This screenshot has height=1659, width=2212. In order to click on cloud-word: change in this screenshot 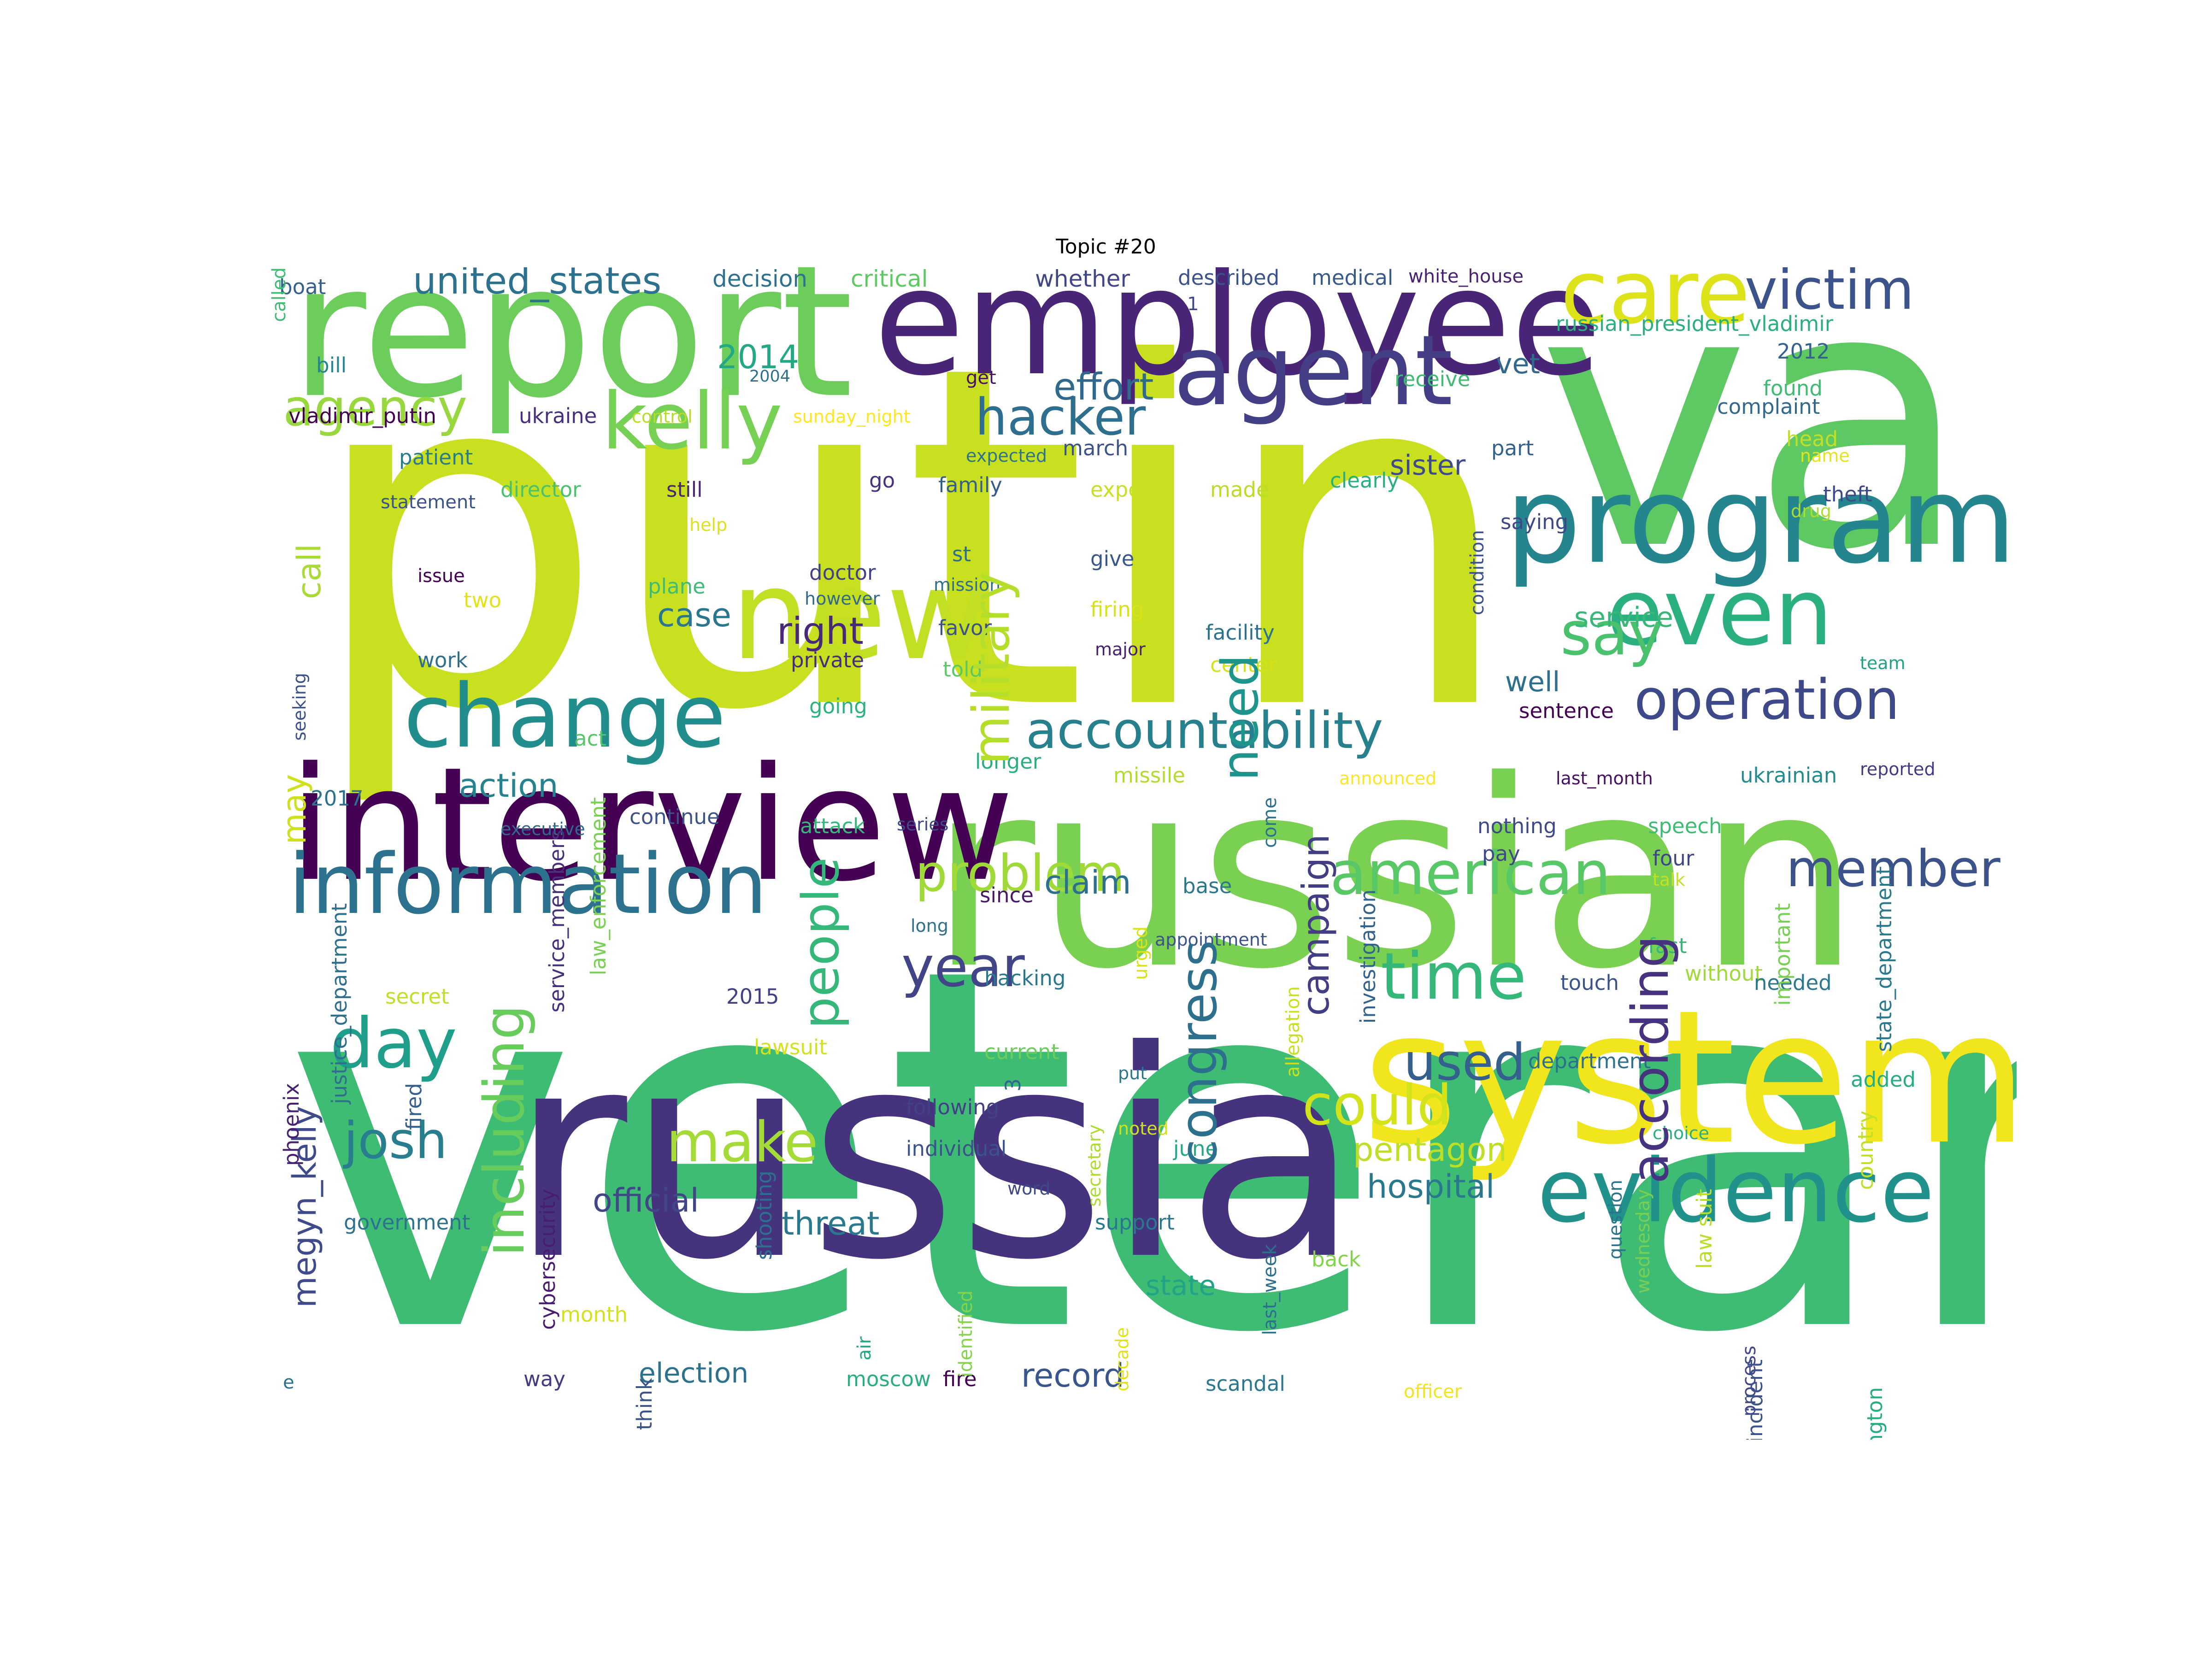, I will do `click(565, 716)`.